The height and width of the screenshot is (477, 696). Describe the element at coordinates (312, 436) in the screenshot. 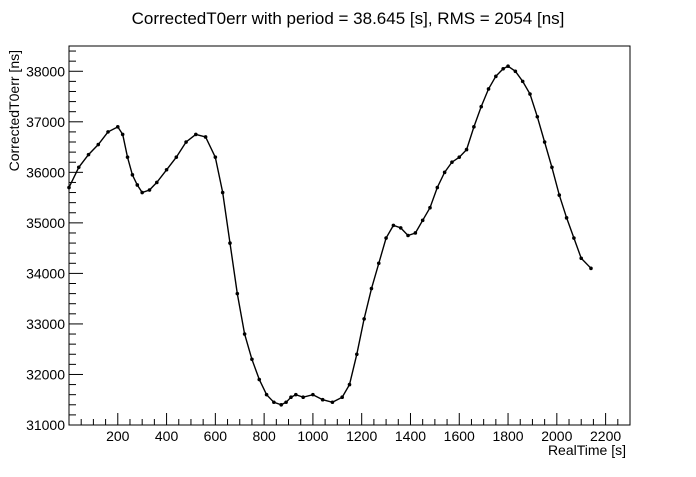

I see `x-tick-label: 1000` at that location.